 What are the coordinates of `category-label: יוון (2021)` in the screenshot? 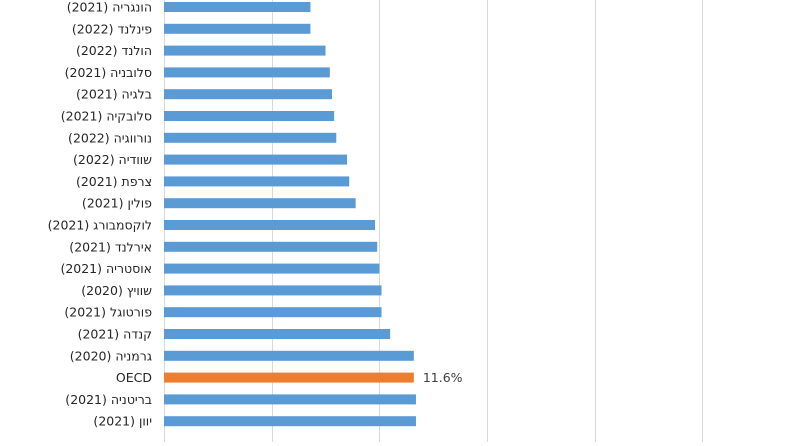 It's located at (122, 421).